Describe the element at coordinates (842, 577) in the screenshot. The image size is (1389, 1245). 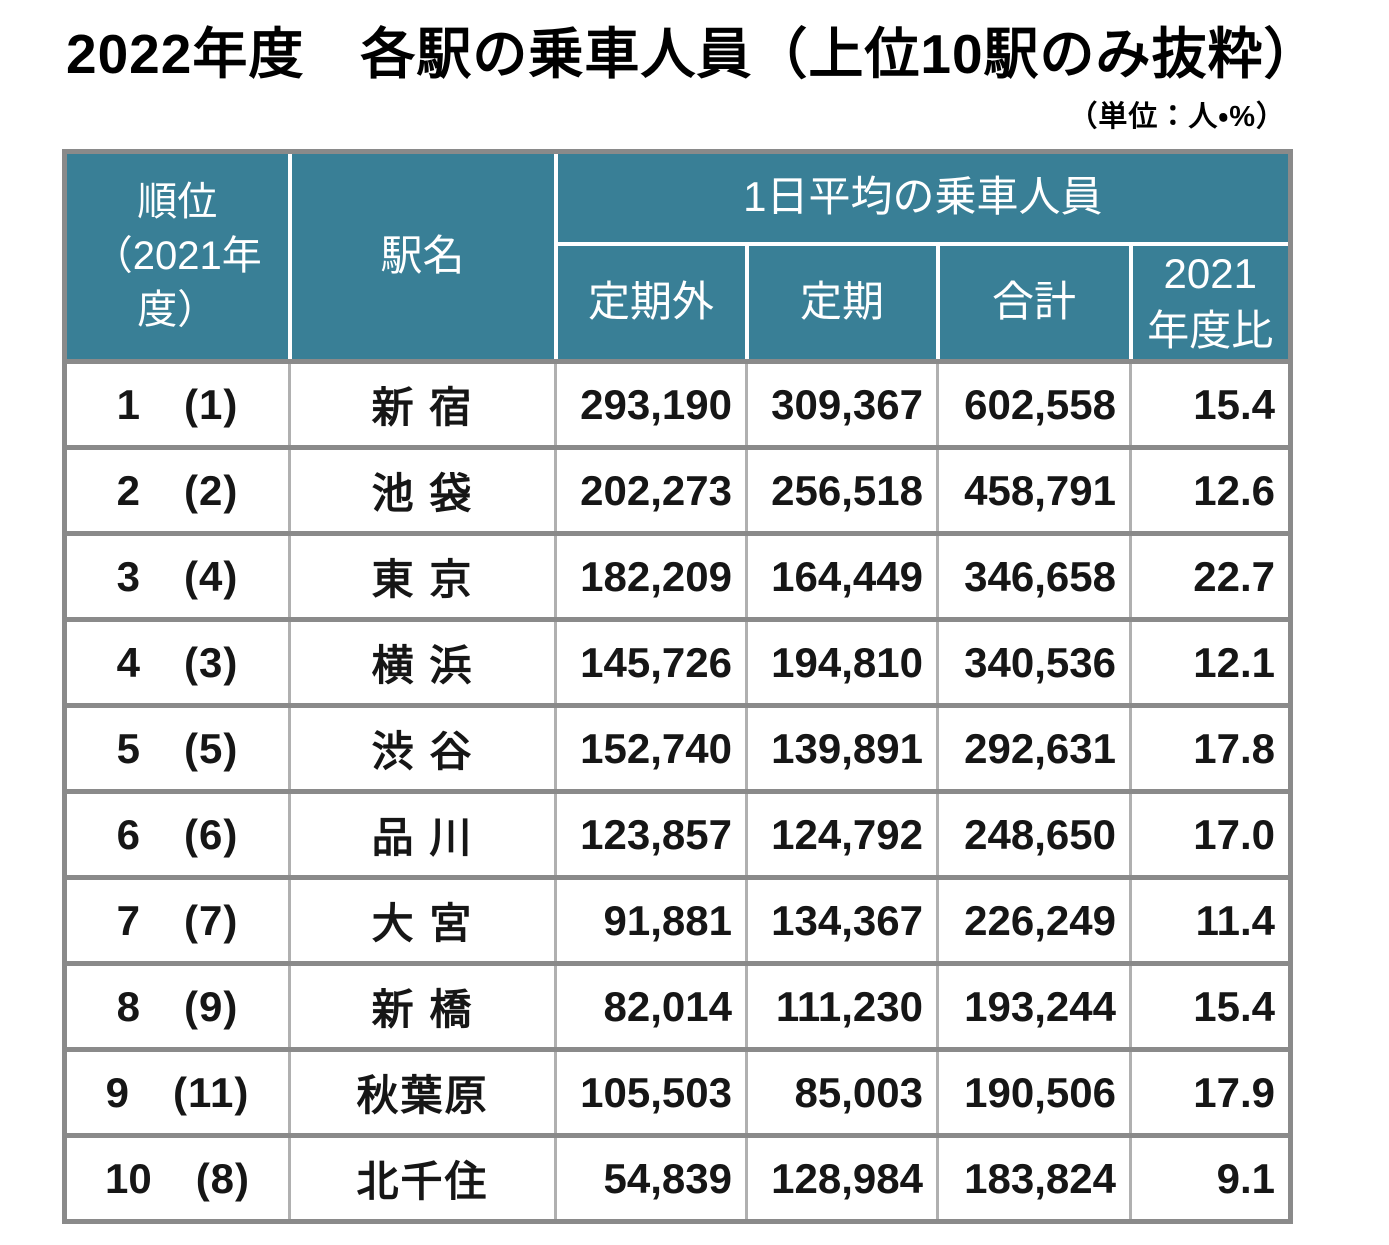
I see `commuter-cell: 164,449` at that location.